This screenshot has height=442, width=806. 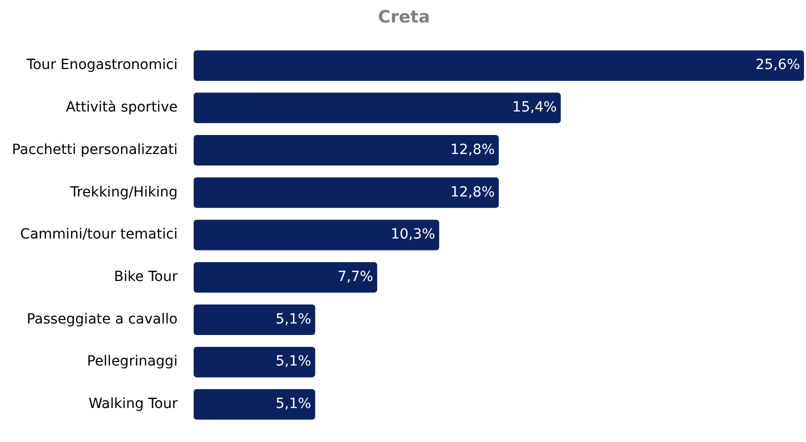 What do you see at coordinates (99, 234) in the screenshot?
I see `y-tick-label: Cammini/tour tematici` at bounding box center [99, 234].